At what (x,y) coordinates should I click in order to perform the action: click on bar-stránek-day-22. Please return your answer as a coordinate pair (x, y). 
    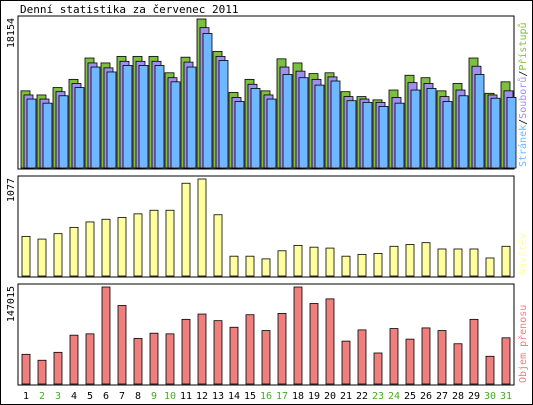
    Looking at the image, I should click on (367, 135).